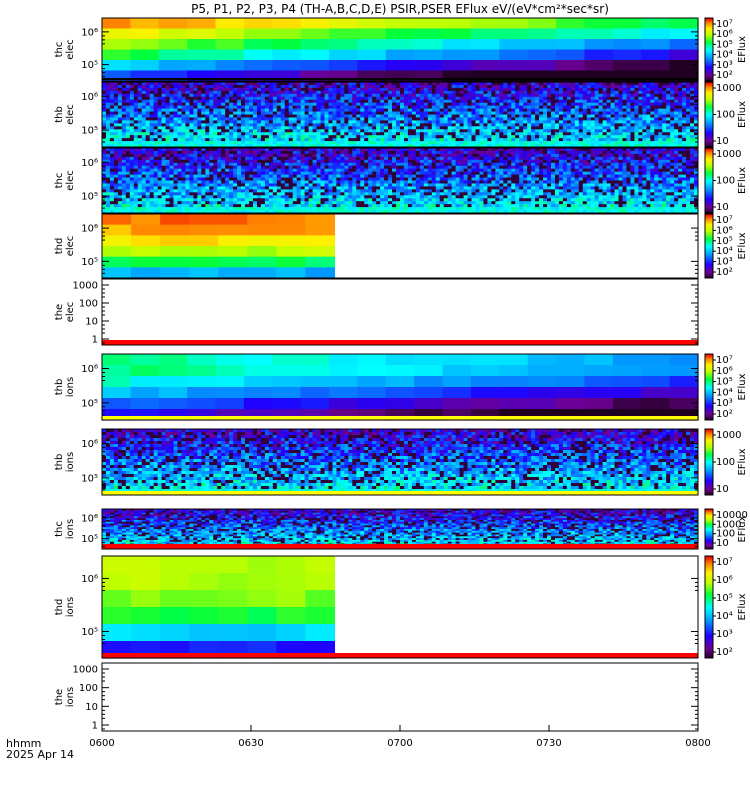  Describe the element at coordinates (742, 114) in the screenshot. I see `colorbar-label: EFlux` at that location.